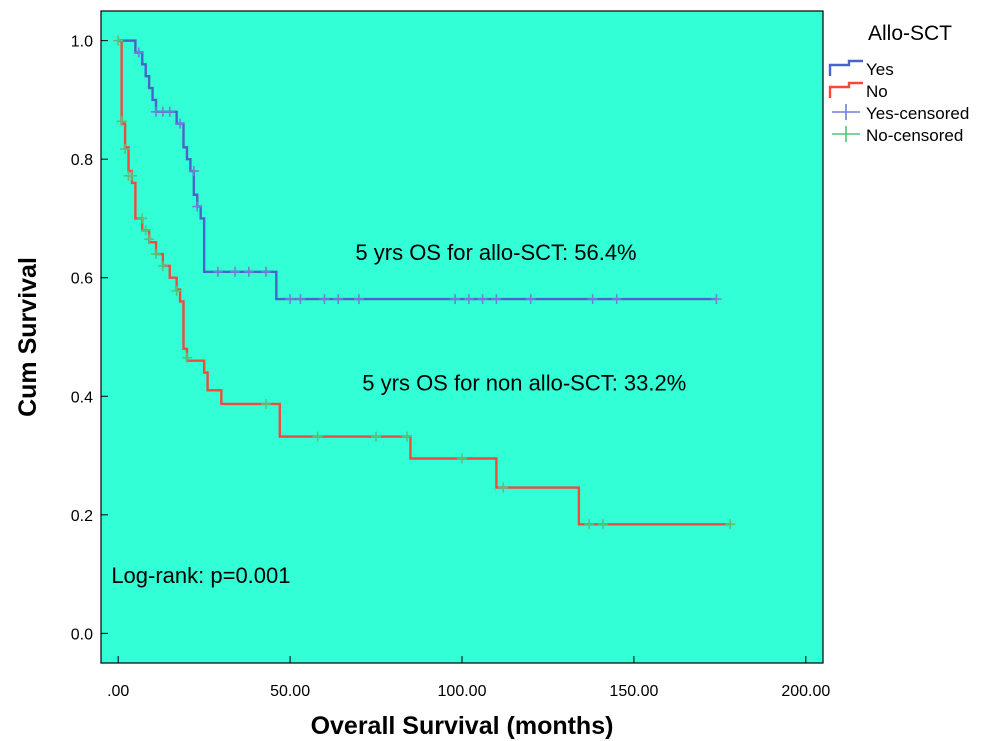  What do you see at coordinates (82, 42) in the screenshot?
I see `y-tick-label: 1.0` at bounding box center [82, 42].